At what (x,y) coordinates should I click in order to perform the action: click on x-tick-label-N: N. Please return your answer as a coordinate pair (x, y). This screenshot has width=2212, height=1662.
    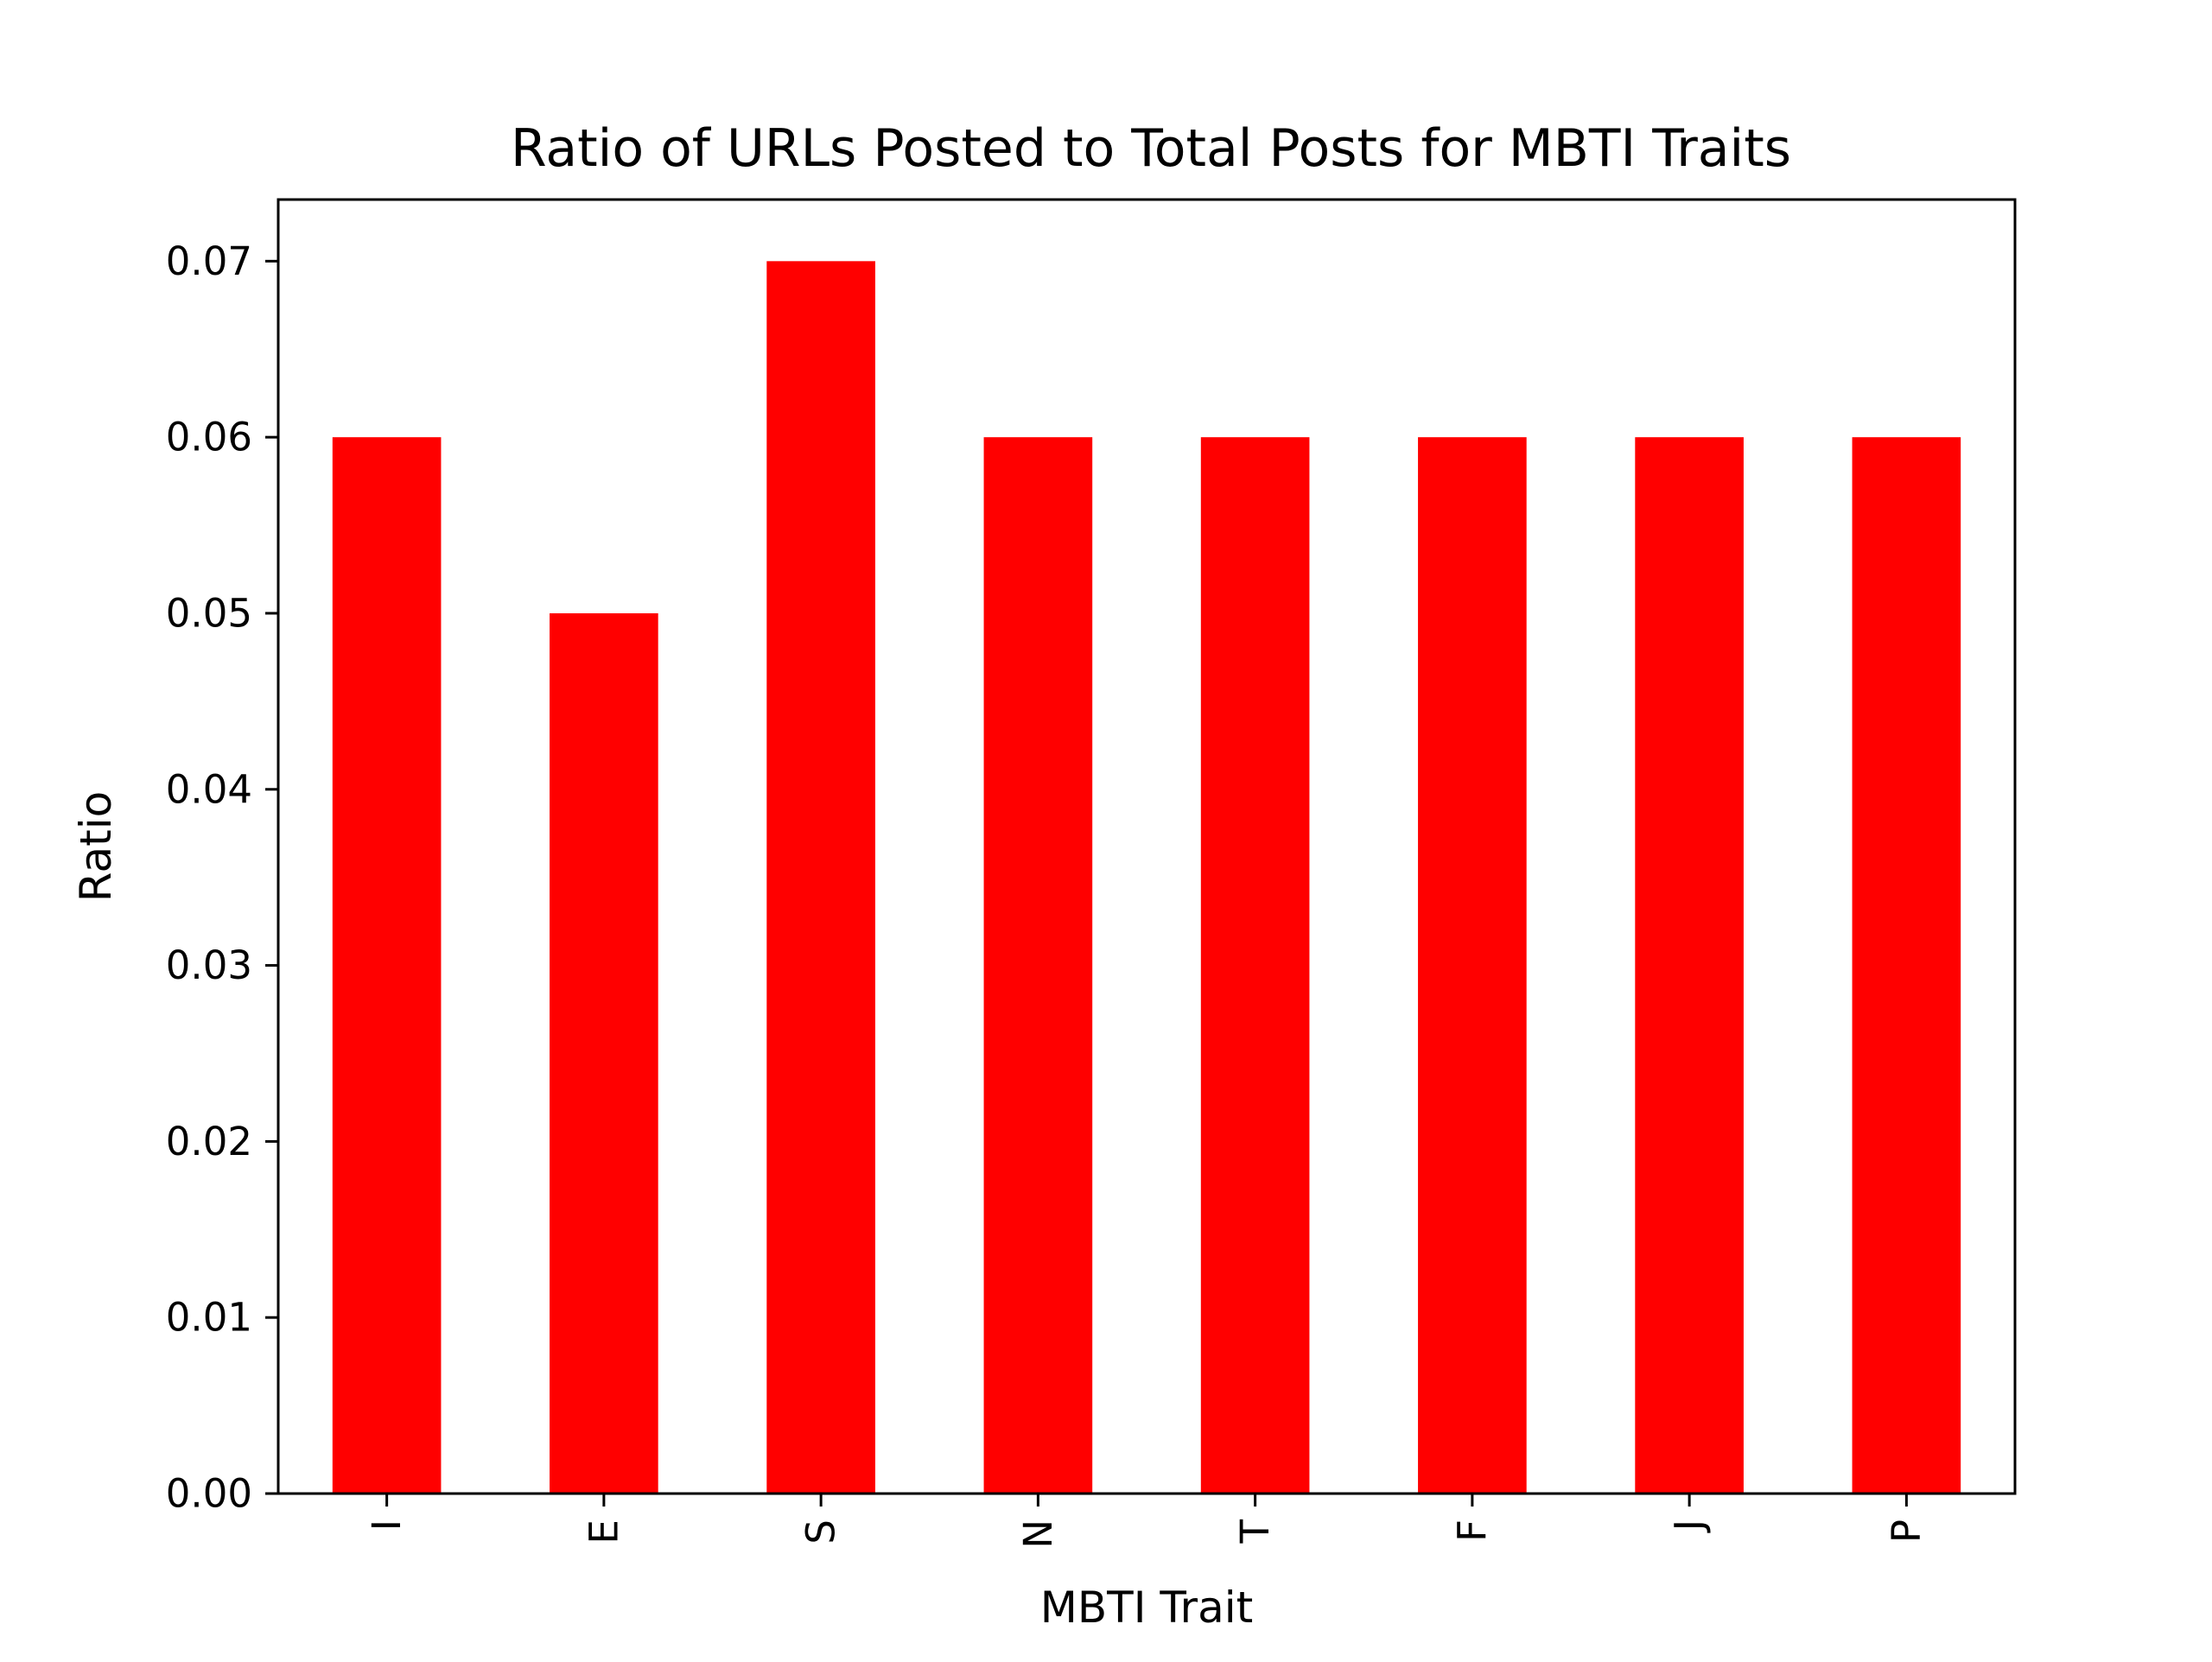
    Looking at the image, I should click on (1038, 1534).